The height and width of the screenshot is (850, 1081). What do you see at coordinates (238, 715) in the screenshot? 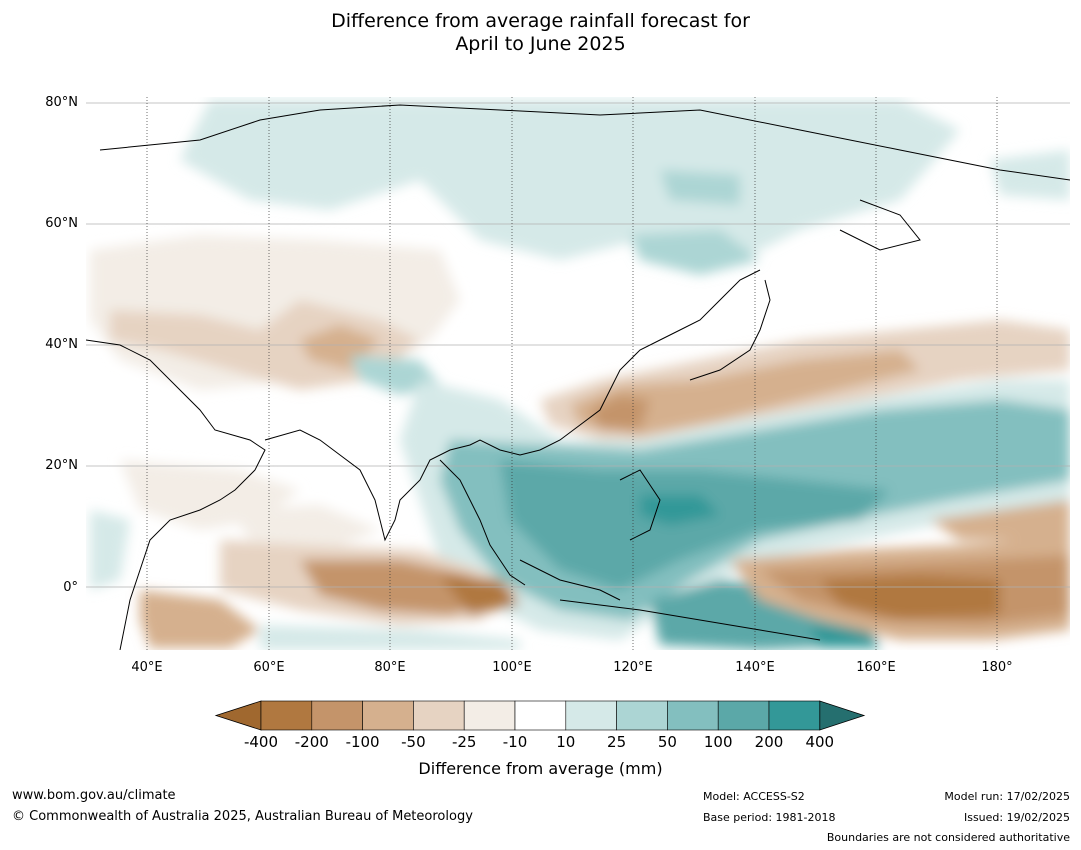
I see `colorbar-arrow-low` at bounding box center [238, 715].